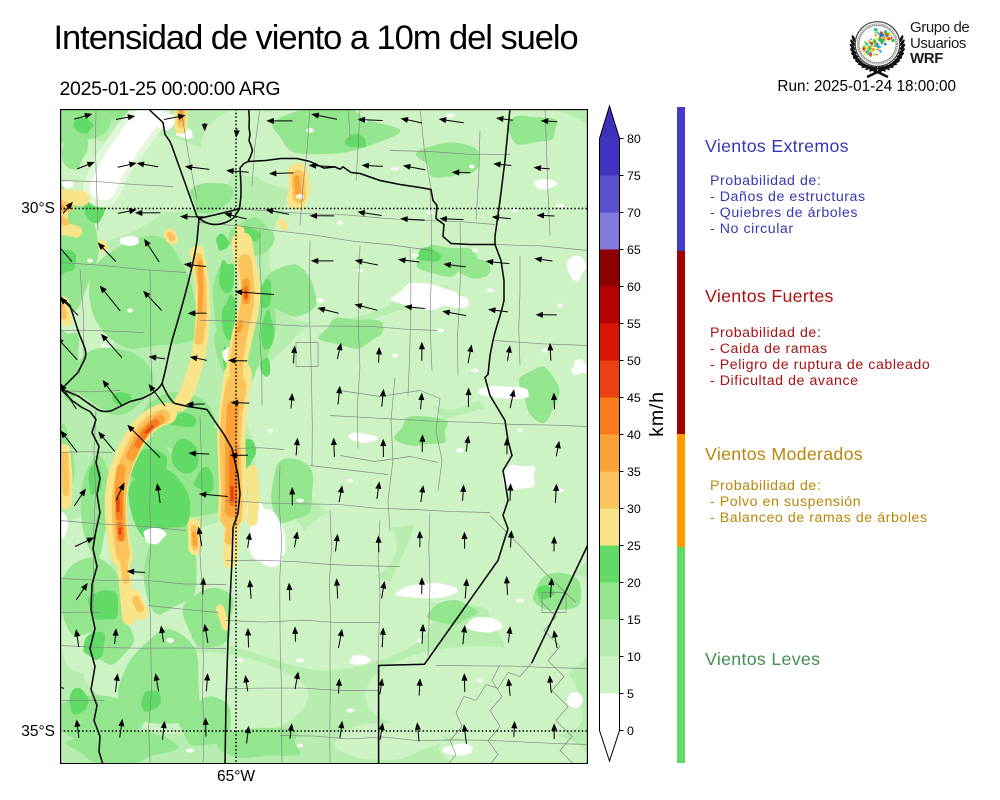  What do you see at coordinates (634, 620) in the screenshot?
I see `svg-text: 15` at bounding box center [634, 620].